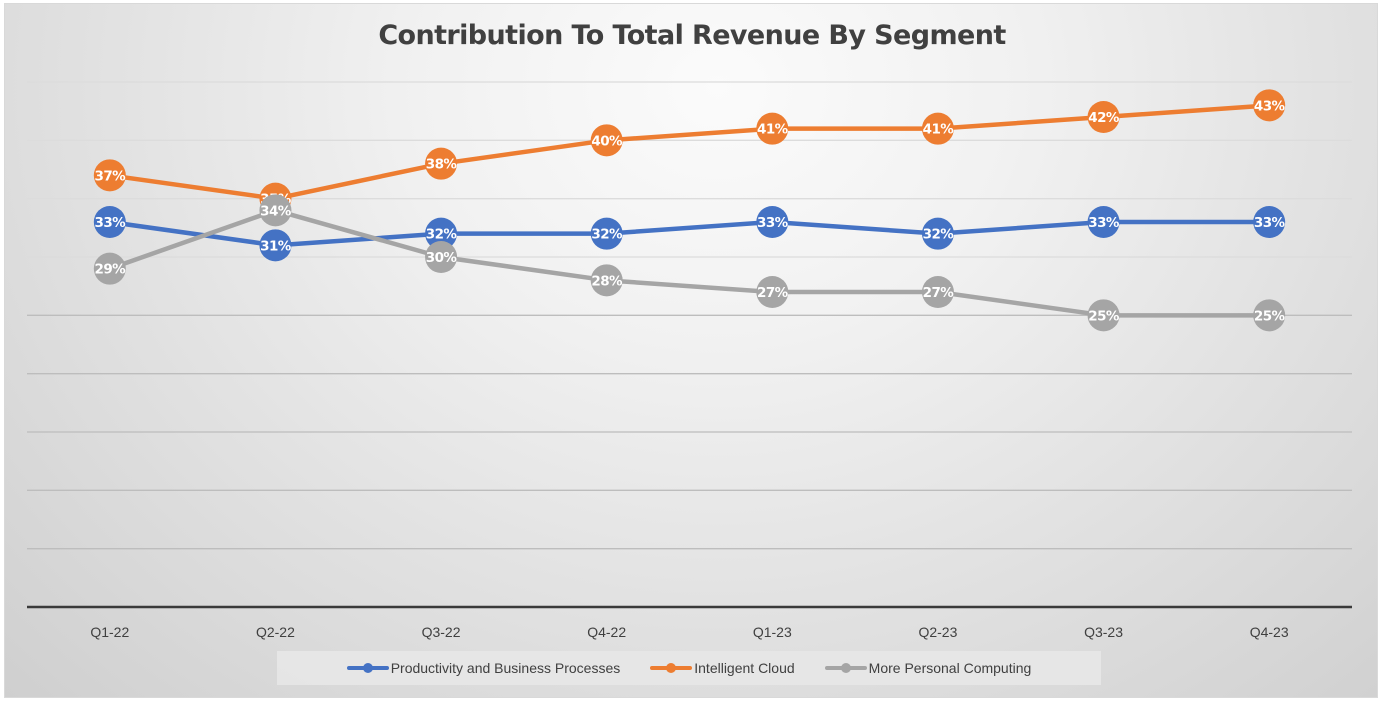 This screenshot has height=702, width=1384. What do you see at coordinates (606, 632) in the screenshot?
I see `x-tick-label: Q4-22` at bounding box center [606, 632].